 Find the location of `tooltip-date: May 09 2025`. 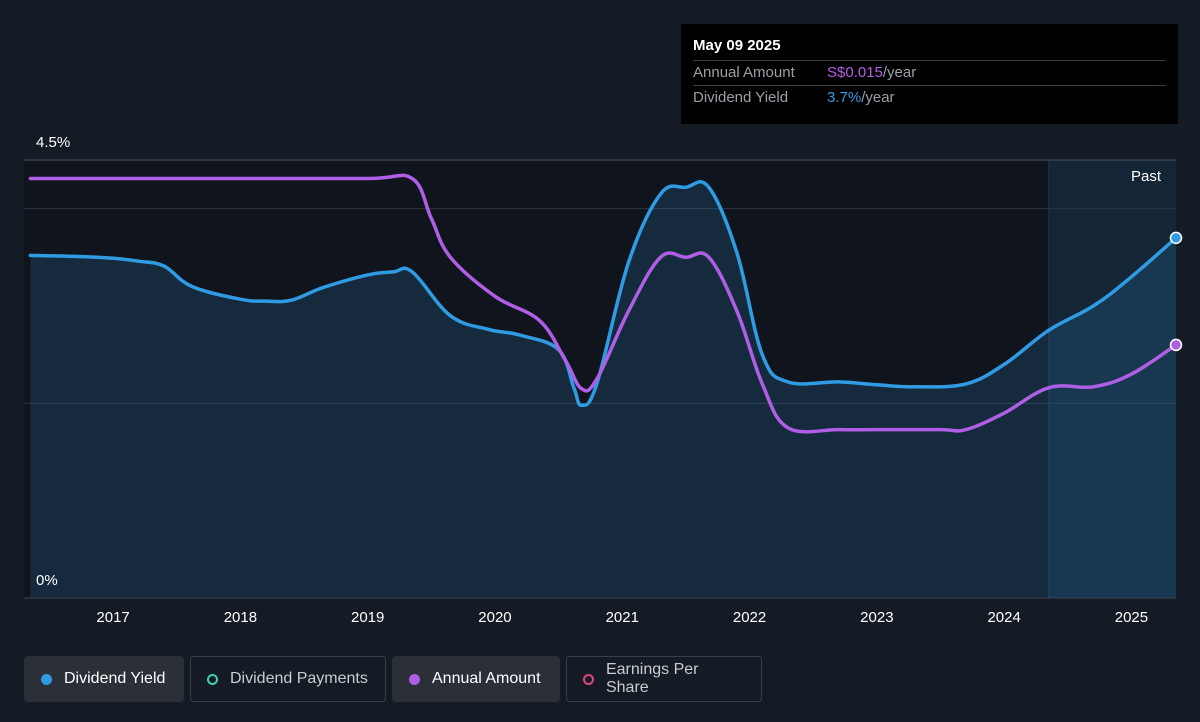

tooltip-date: May 09 2025 is located at coordinates (929, 48).